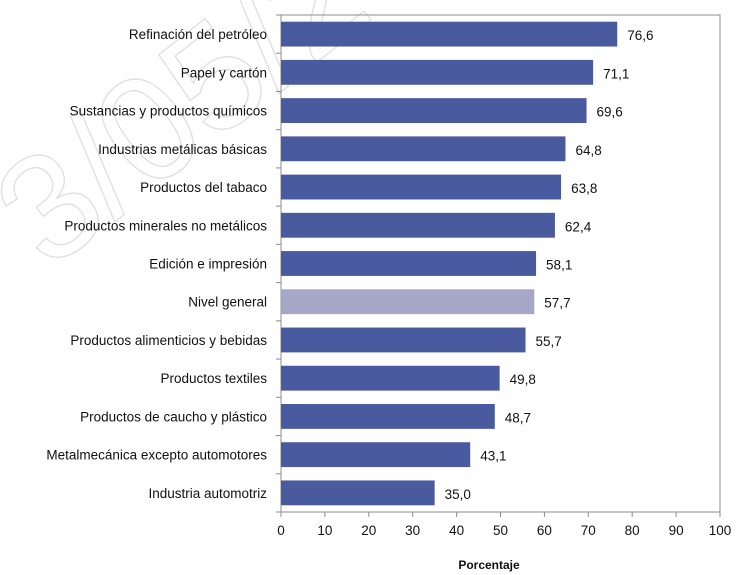 Image resolution: width=736 pixels, height=575 pixels. Describe the element at coordinates (213, 378) in the screenshot. I see `category-label: Productos textiles` at that location.